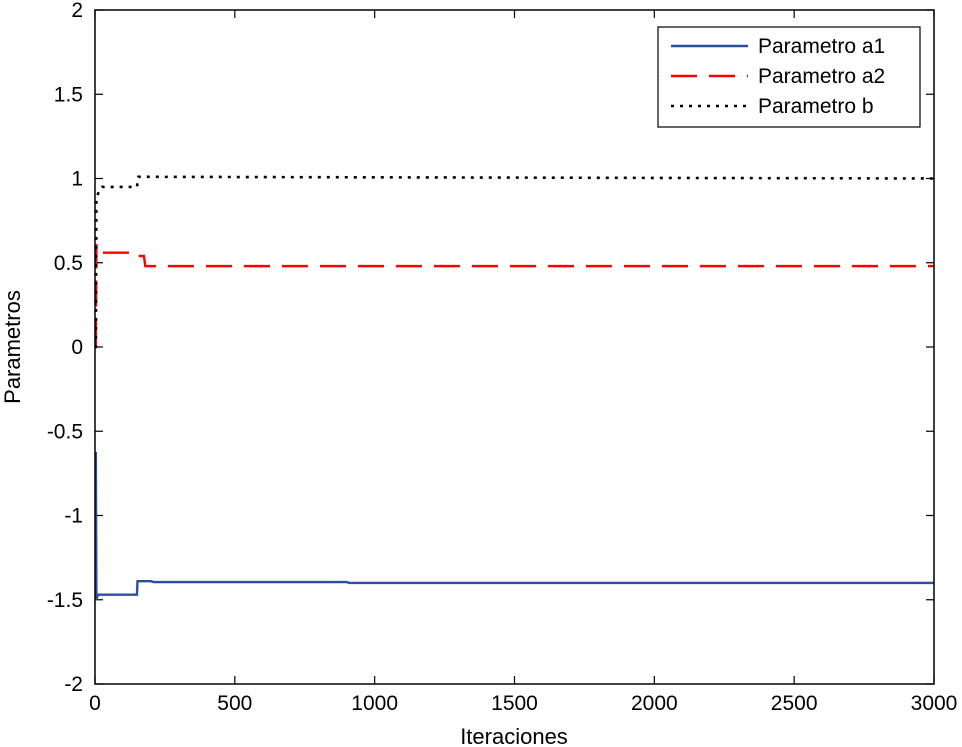 Image resolution: width=962 pixels, height=747 pixels. What do you see at coordinates (73, 684) in the screenshot?
I see `y-tick-label: -2` at bounding box center [73, 684].